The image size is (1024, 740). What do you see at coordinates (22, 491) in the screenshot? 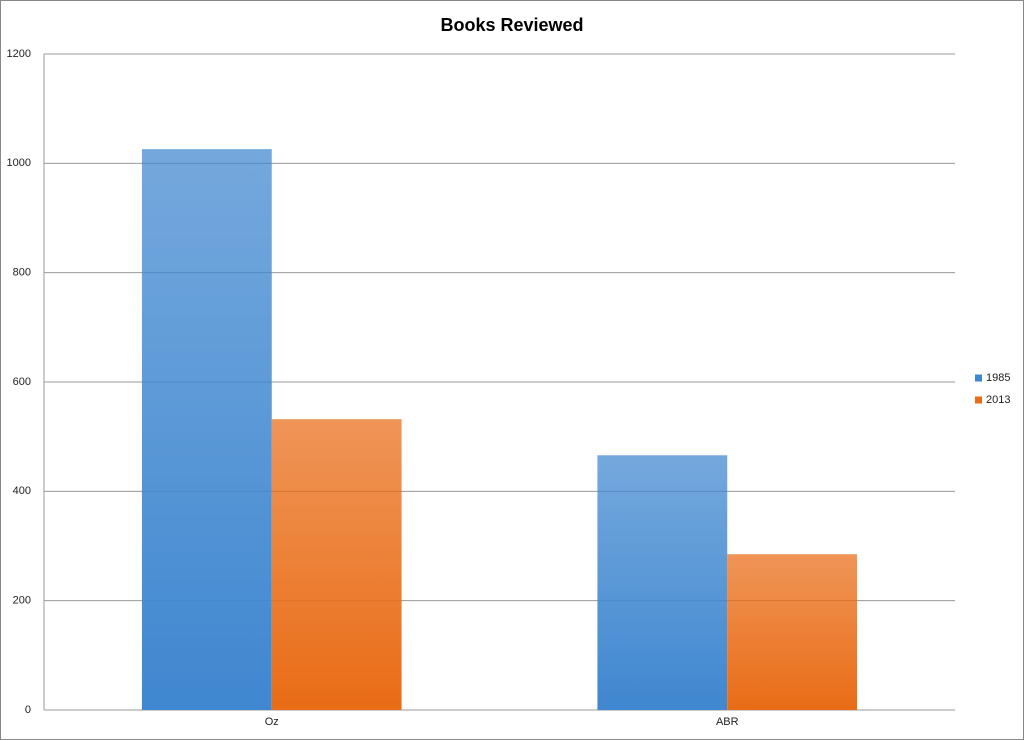
I see `y-tick-label: 400` at bounding box center [22, 491].